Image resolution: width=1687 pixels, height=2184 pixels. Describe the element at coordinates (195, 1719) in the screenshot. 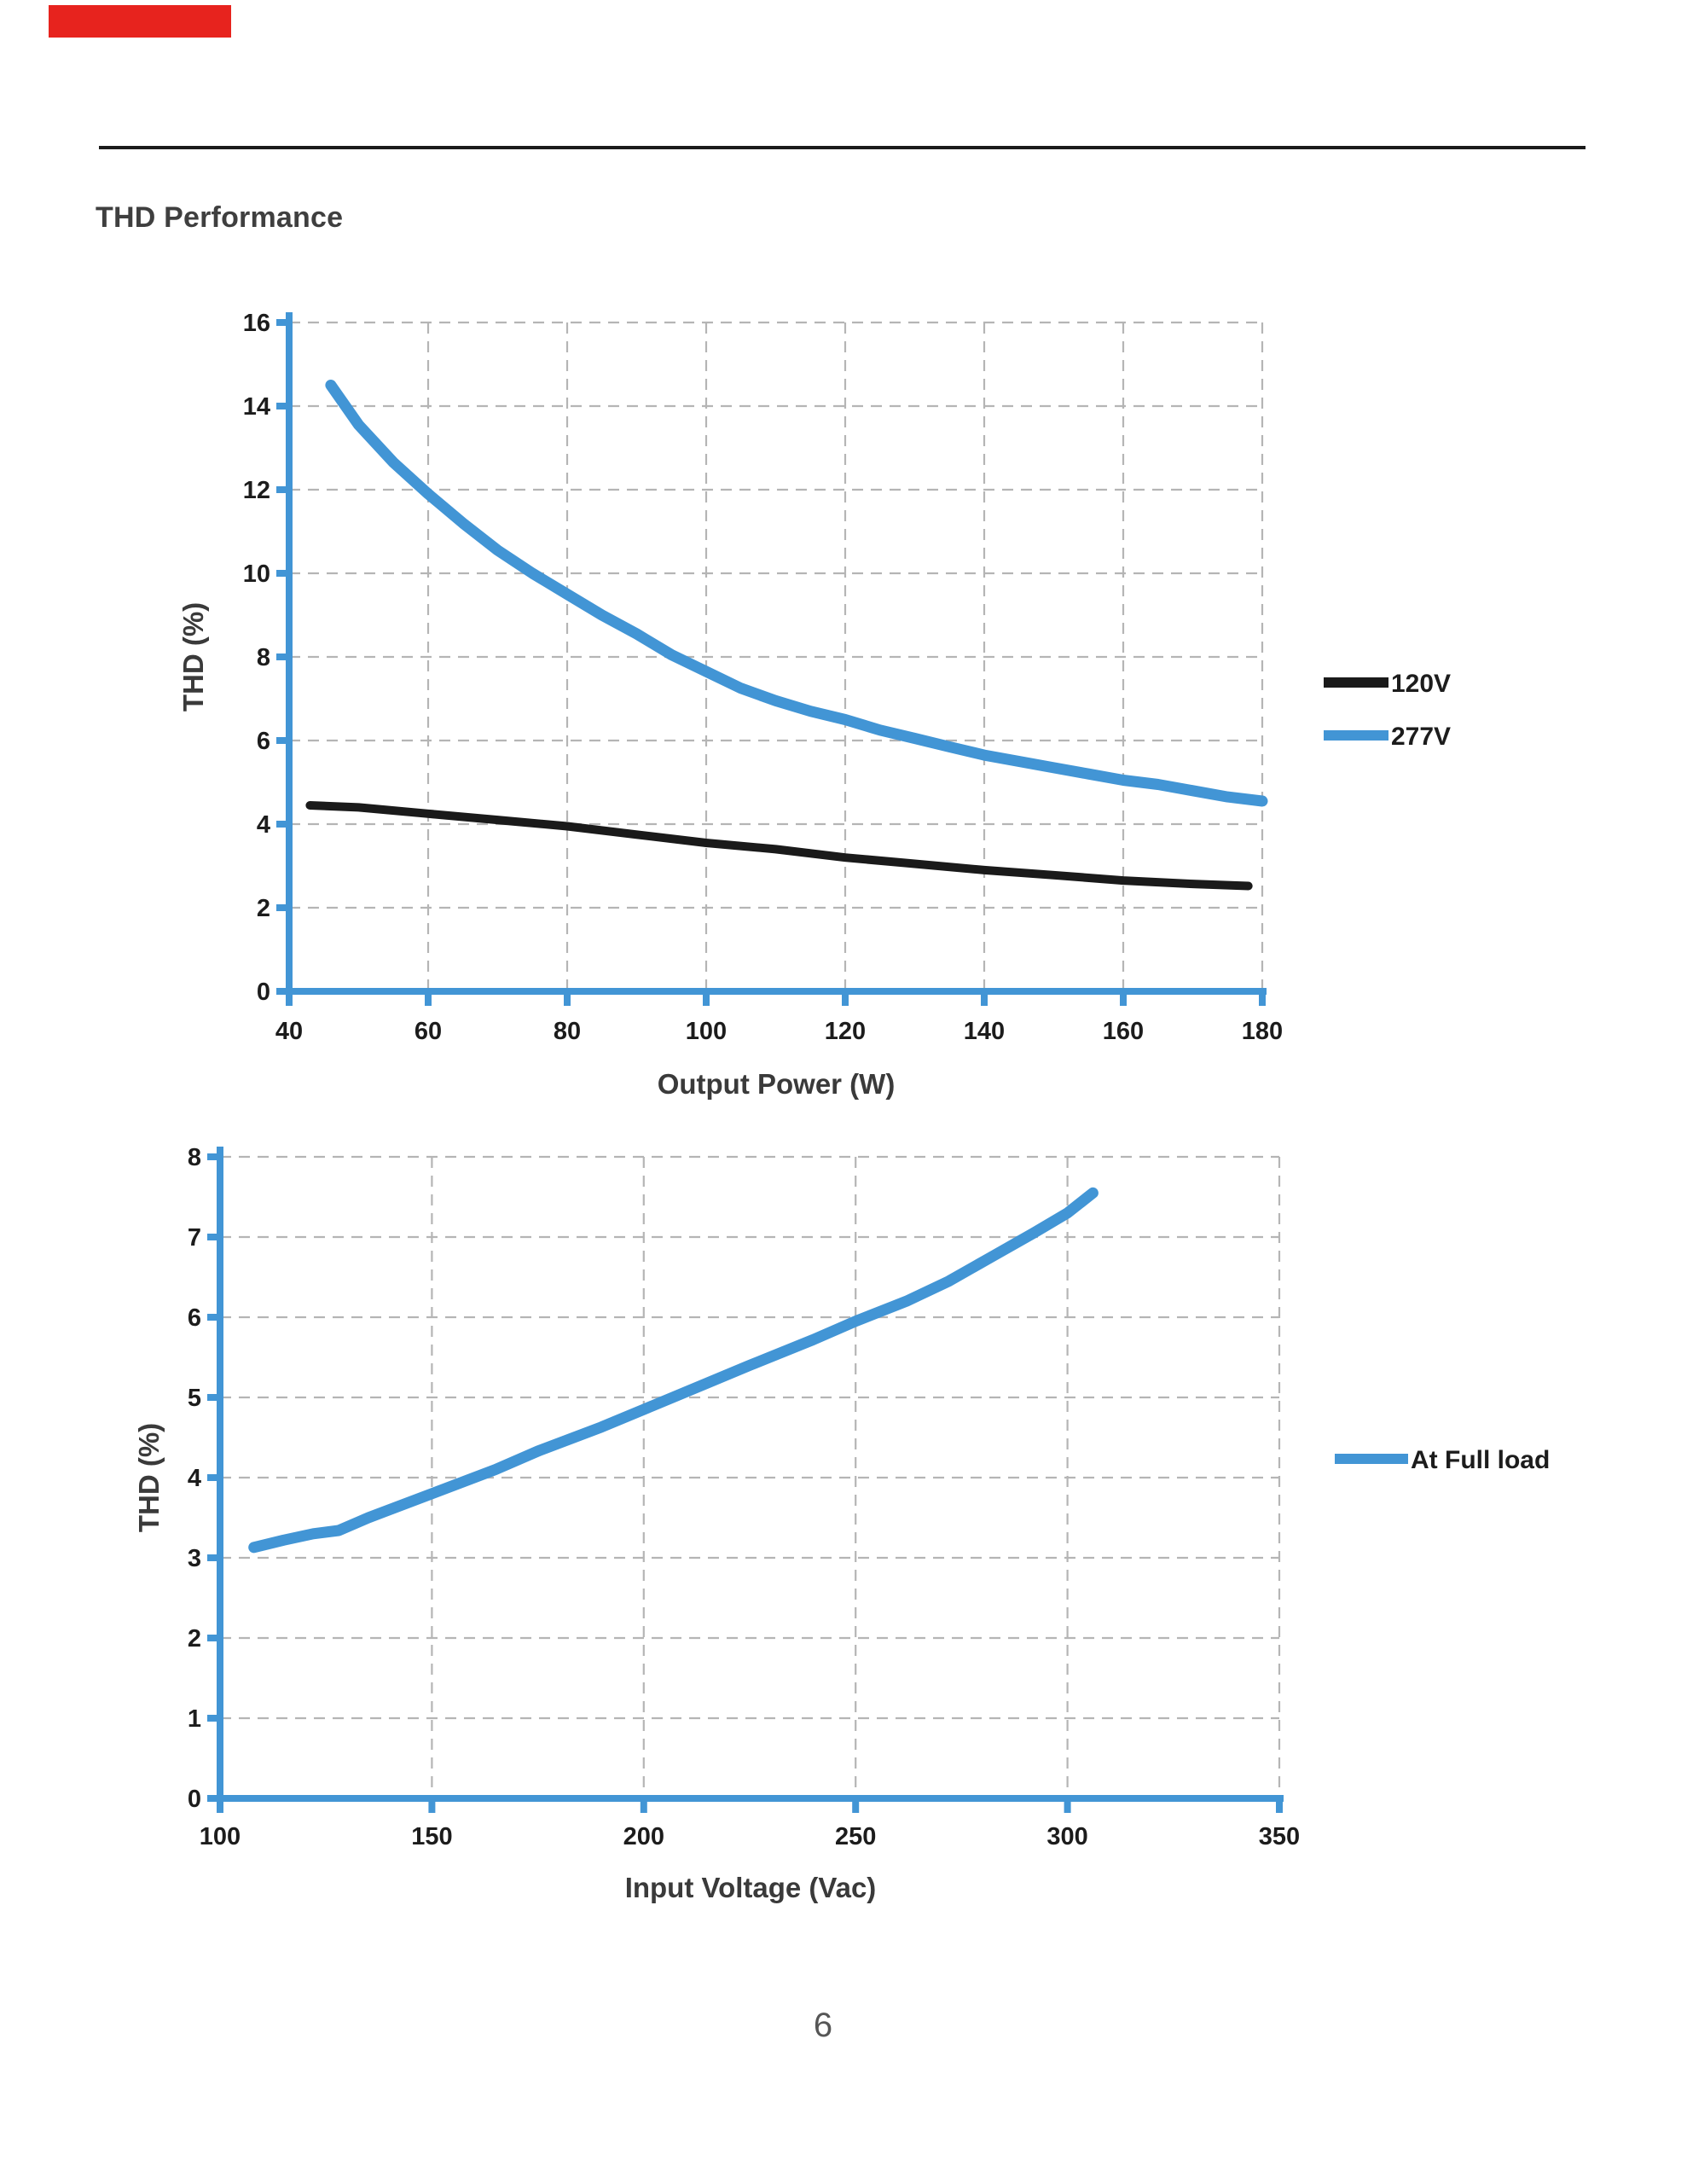

I see `y-tick-label: 1` at that location.